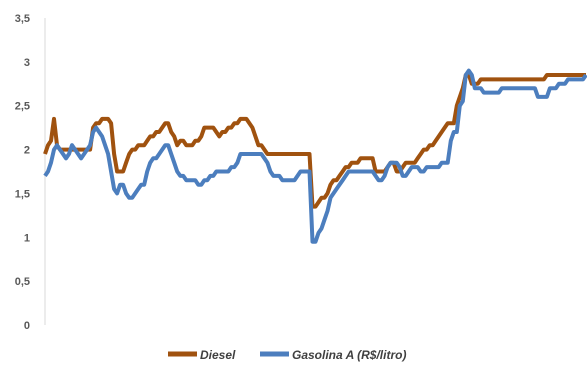 This screenshot has width=587, height=367. I want to click on y-tick-label: 2, so click(27, 151).